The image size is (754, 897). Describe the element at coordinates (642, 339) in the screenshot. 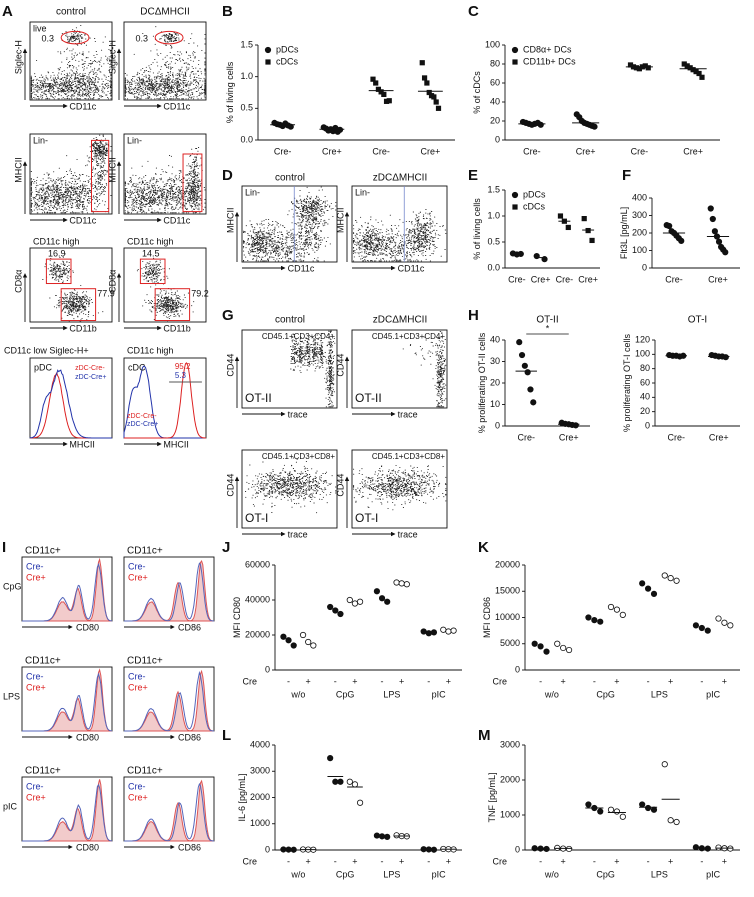

I see `y-tick-label: 120` at that location.